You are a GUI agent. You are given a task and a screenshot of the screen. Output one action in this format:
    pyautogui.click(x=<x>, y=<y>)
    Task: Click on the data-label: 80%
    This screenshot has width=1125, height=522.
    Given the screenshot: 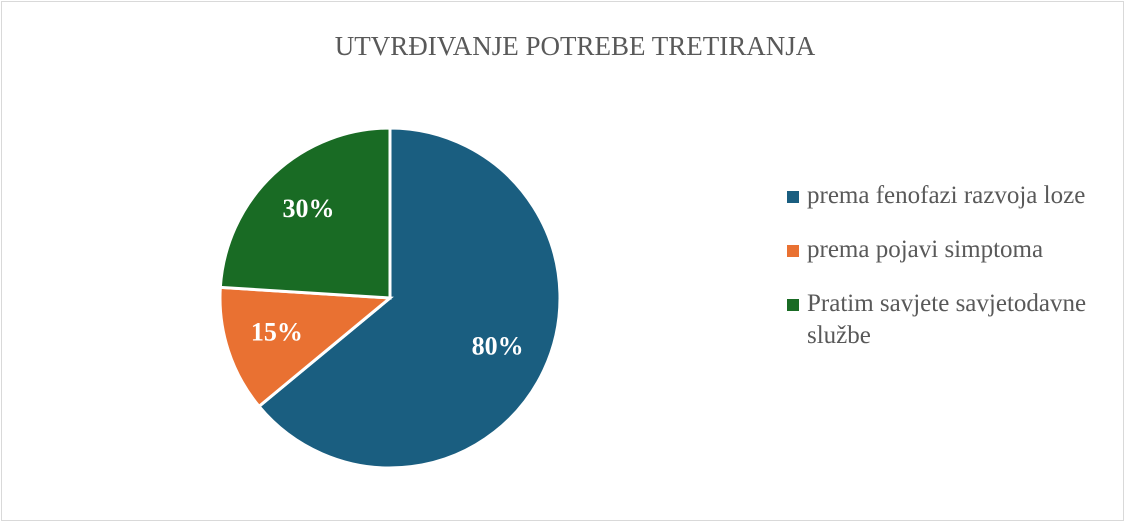 What is the action you would take?
    pyautogui.click(x=498, y=346)
    